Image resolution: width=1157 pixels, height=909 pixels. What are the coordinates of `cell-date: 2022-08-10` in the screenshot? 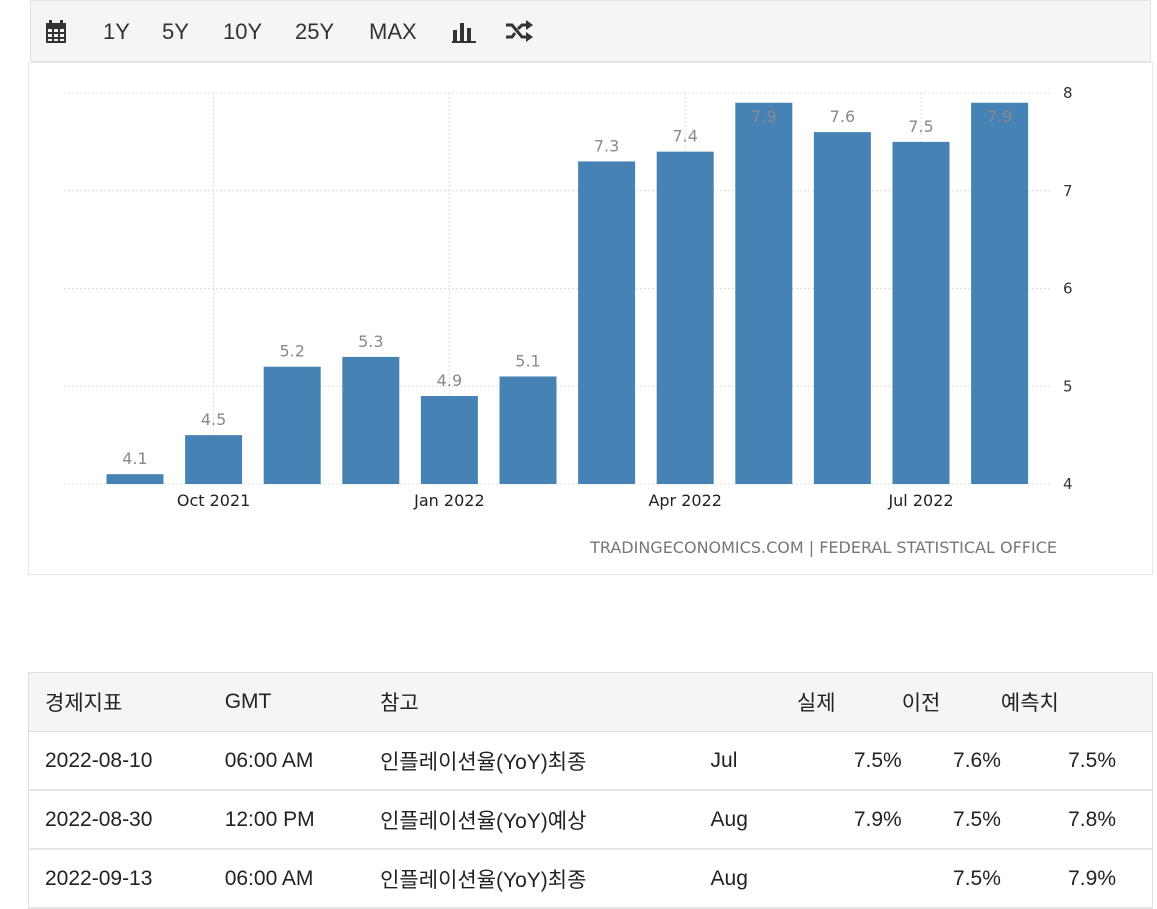 It's located at (126, 761).